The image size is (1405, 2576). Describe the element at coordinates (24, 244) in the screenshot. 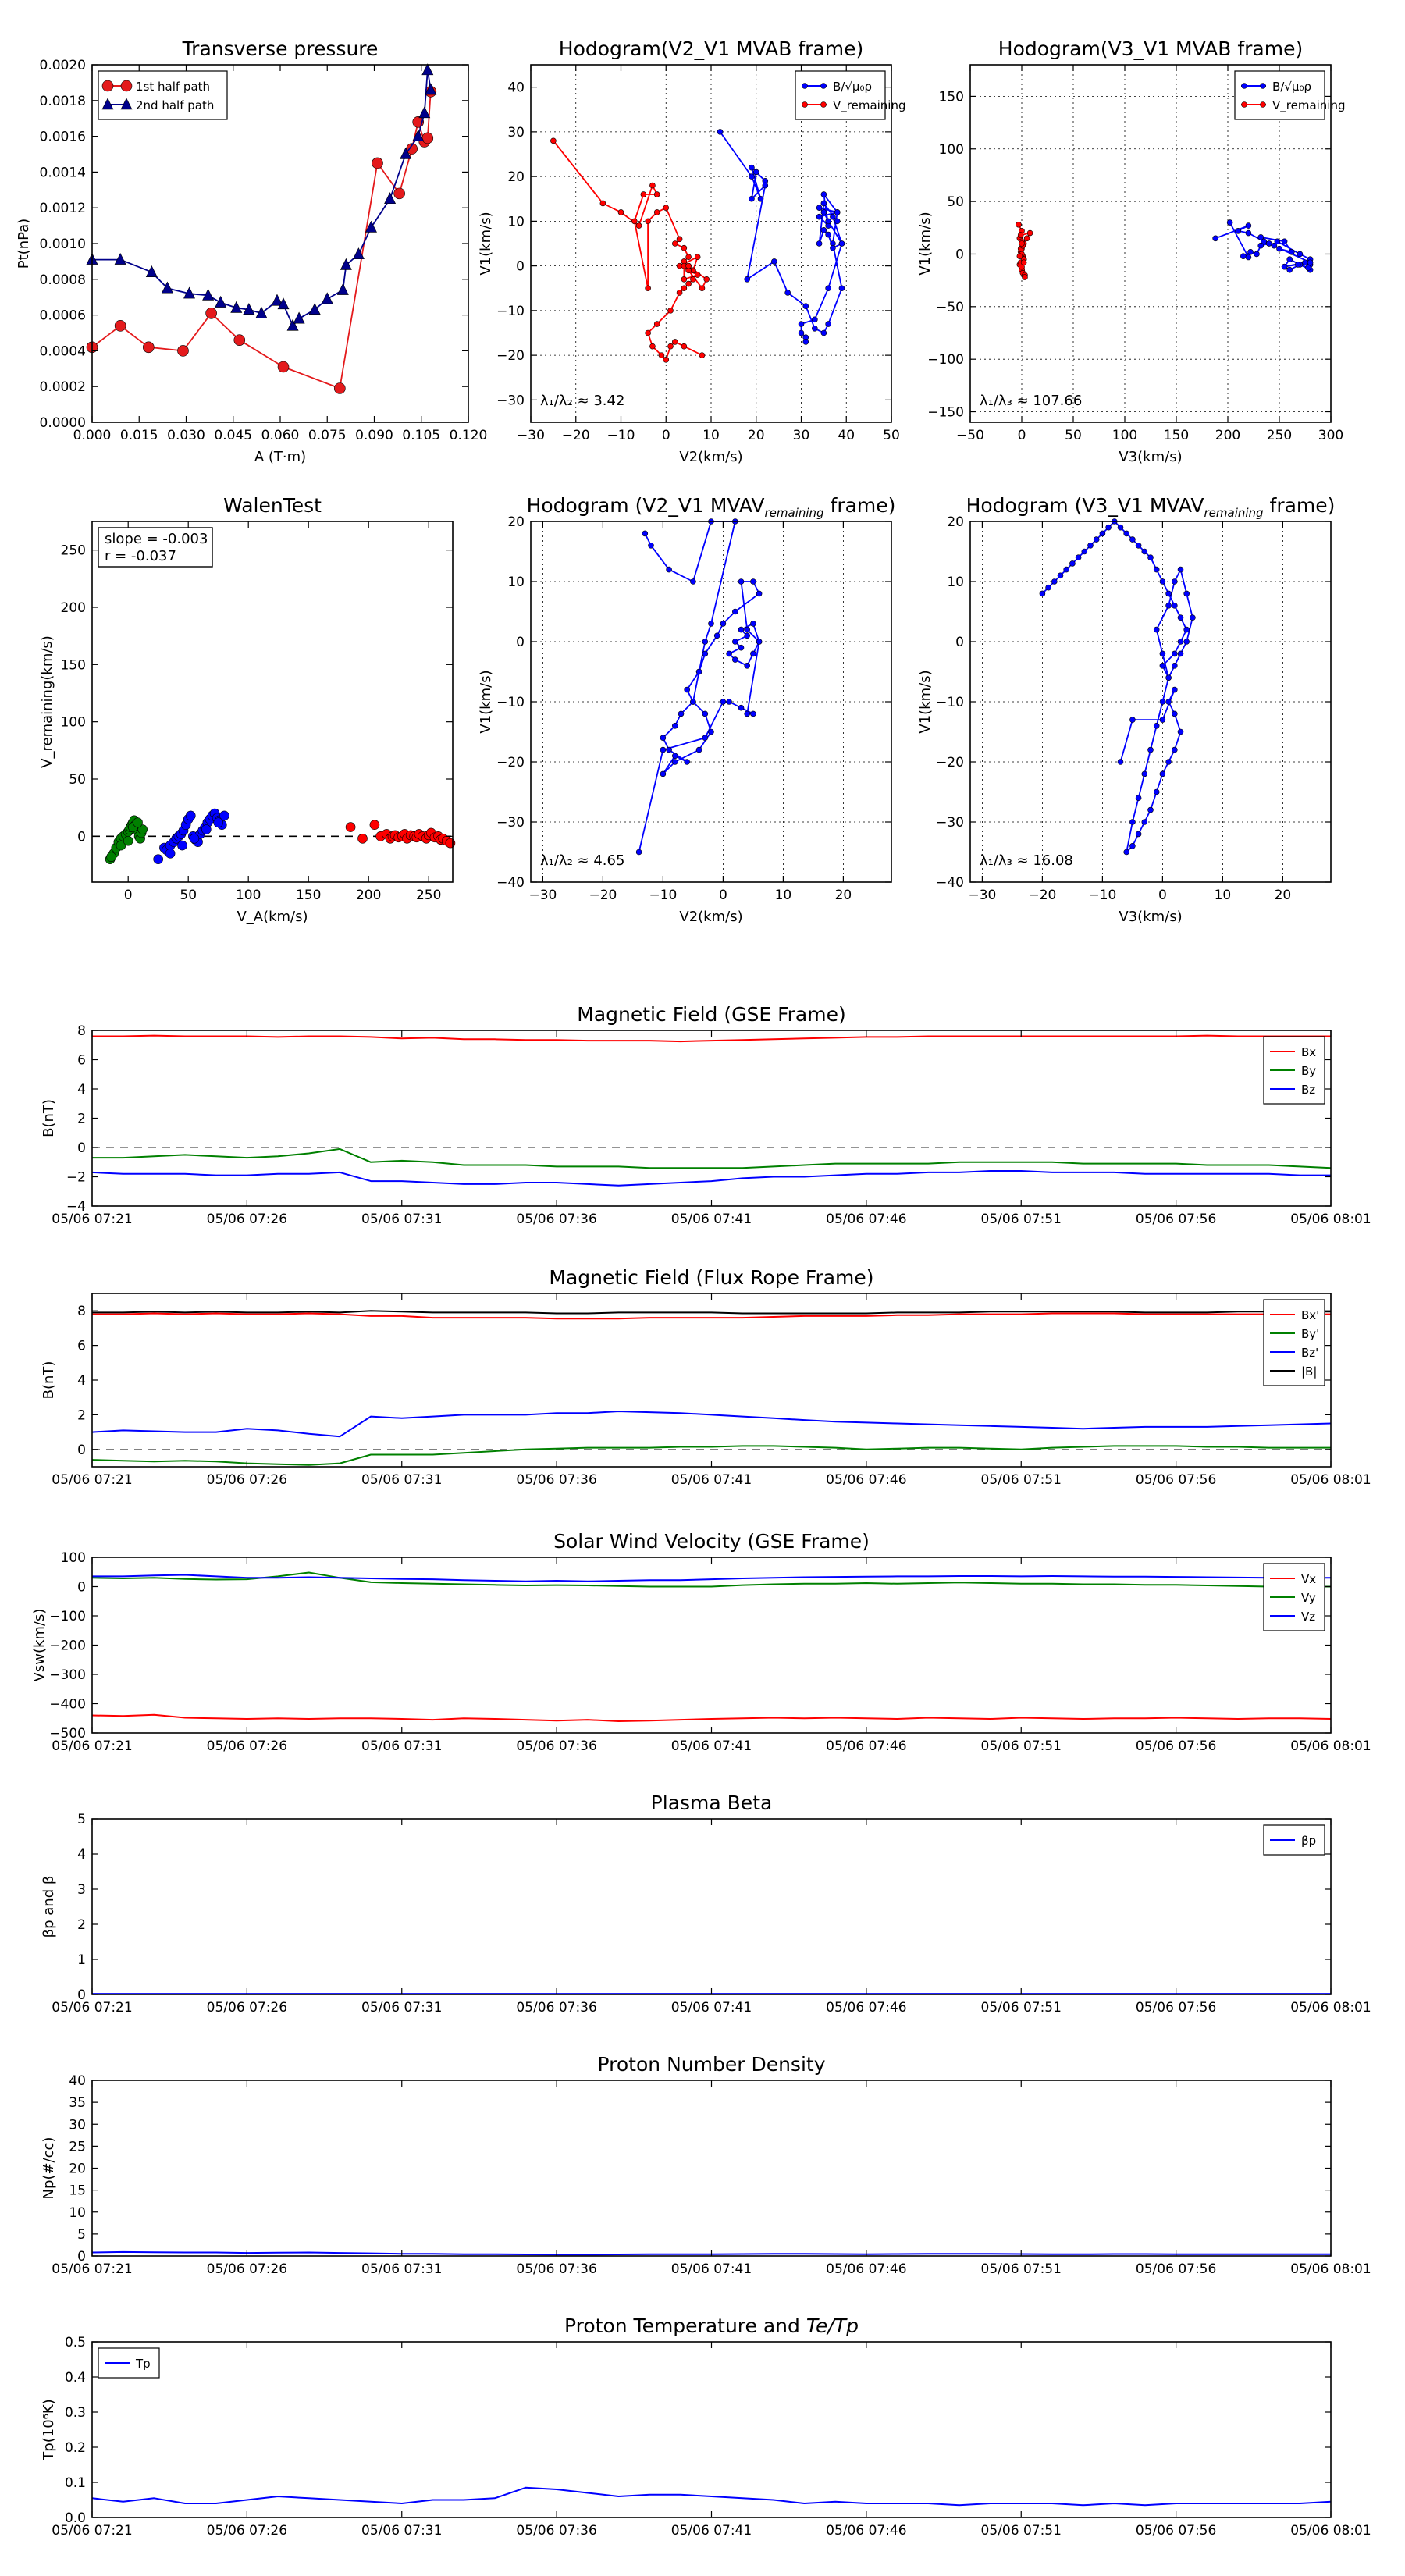

I see `y-axis-label: Pt(nPa)` at that location.